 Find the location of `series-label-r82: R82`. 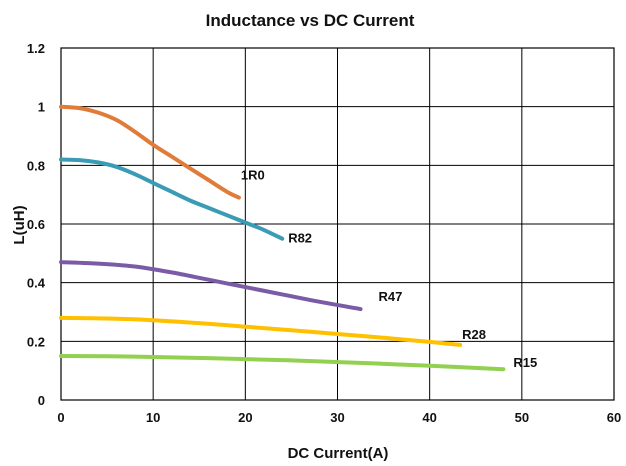

series-label-r82: R82 is located at coordinates (300, 238).